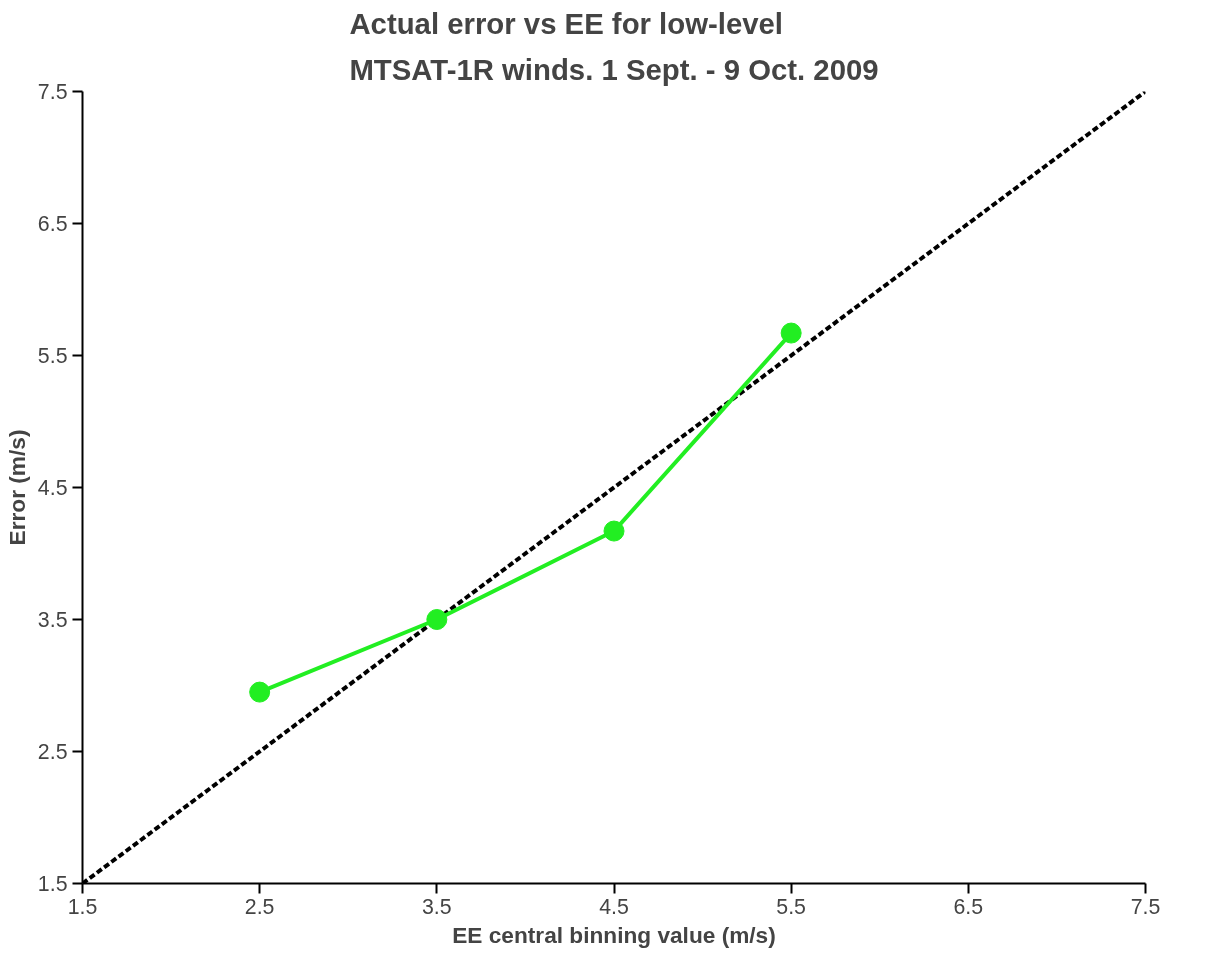 Image resolution: width=1213 pixels, height=967 pixels. Describe the element at coordinates (52, 752) in the screenshot. I see `y-tick-label: 2.5` at that location.